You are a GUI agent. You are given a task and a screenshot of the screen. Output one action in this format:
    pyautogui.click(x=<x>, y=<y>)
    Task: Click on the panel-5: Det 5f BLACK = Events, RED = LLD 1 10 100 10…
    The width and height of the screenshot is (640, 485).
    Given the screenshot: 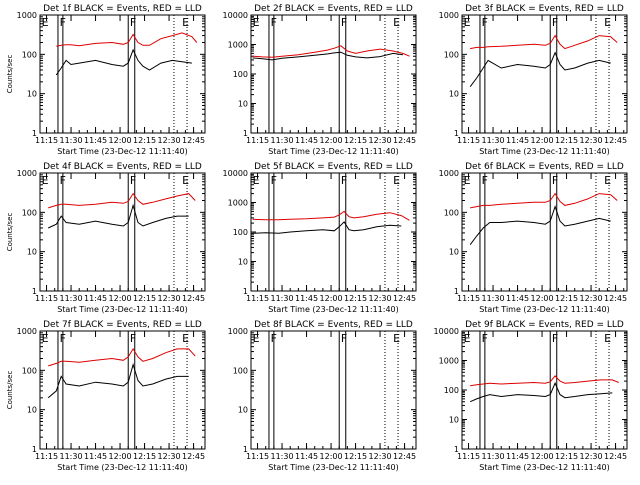 What is the action you would take?
    pyautogui.click(x=320, y=238)
    